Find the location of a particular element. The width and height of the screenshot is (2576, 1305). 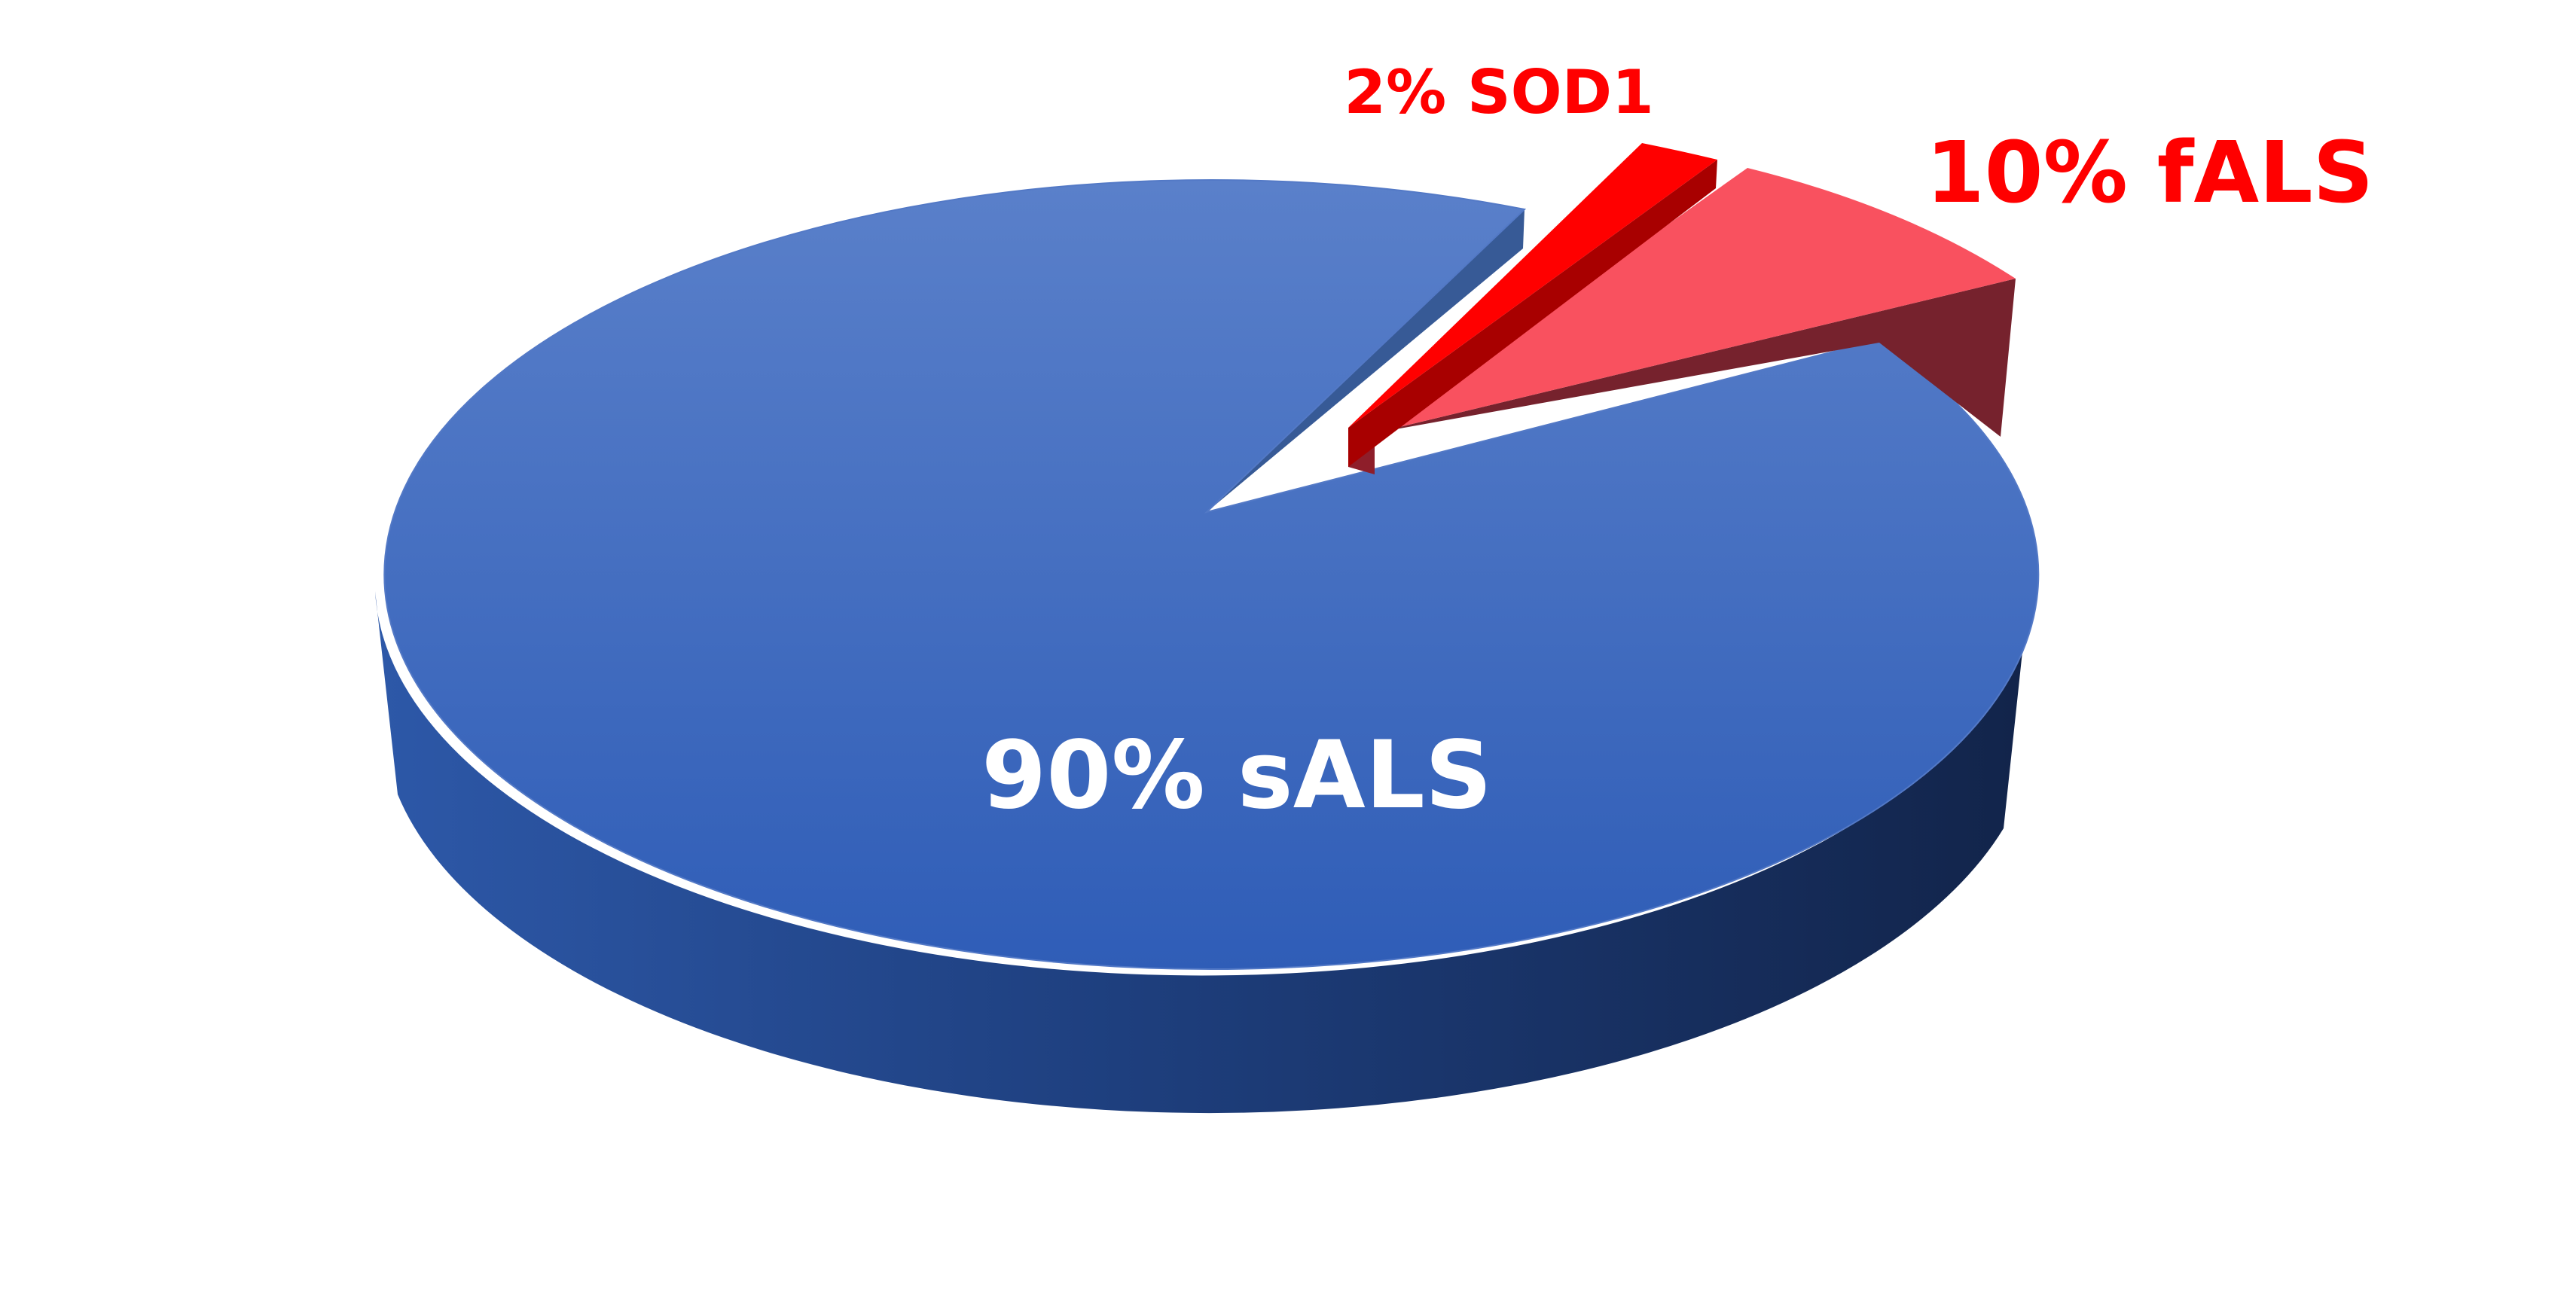

pie-slice-fals is located at coordinates (1696, 300).